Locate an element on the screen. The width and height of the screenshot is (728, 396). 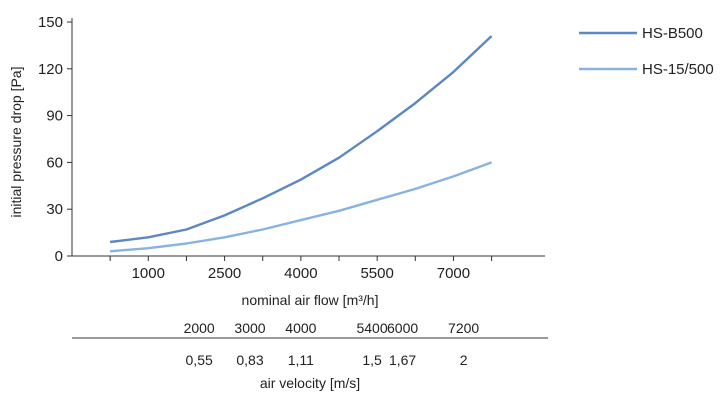
x-tick-label: 5500 is located at coordinates (376, 273).